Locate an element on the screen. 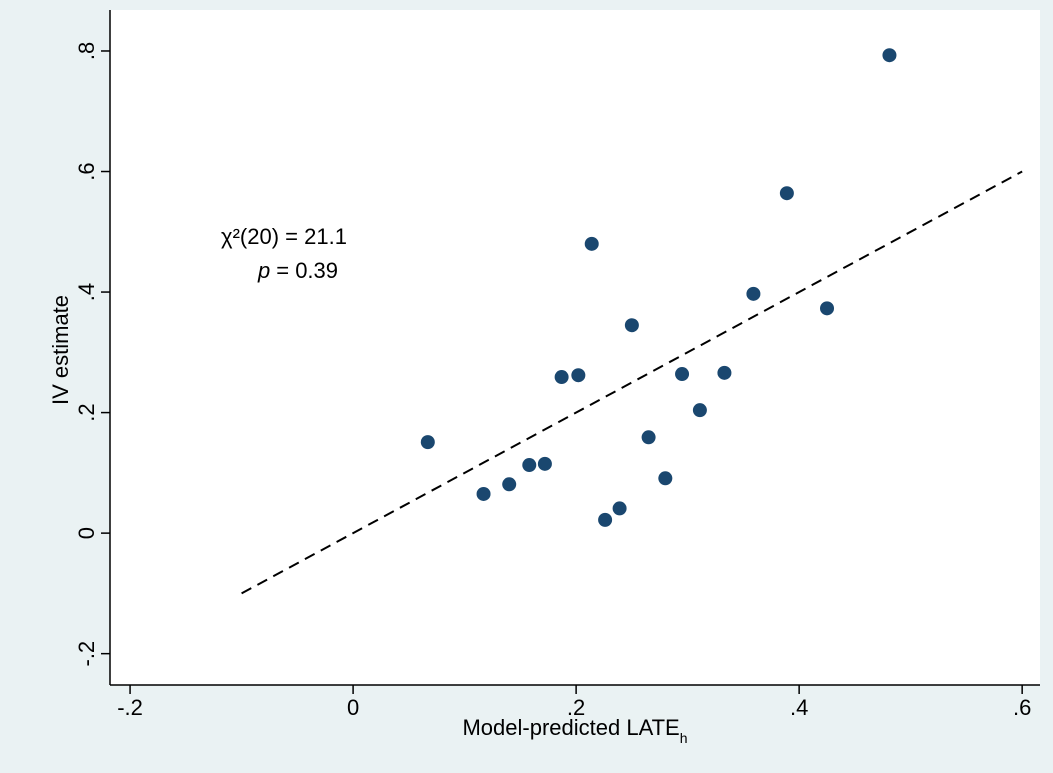 The width and height of the screenshot is (1053, 773). annotation: χ²(20) = 21.1 is located at coordinates (284, 236).